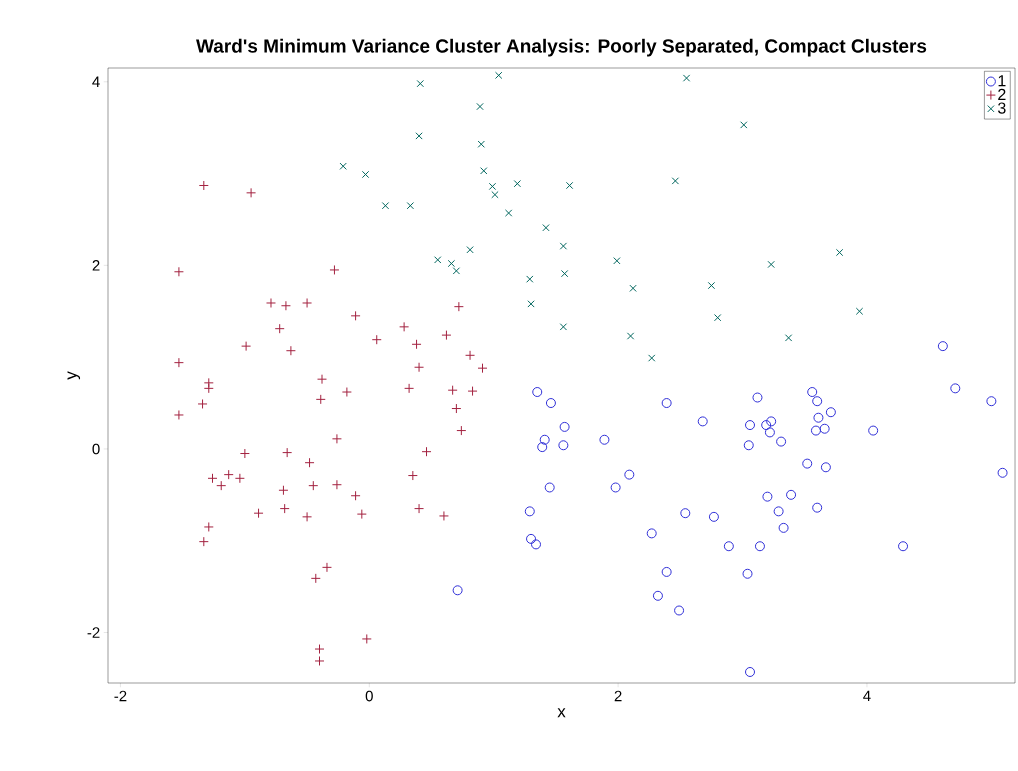 Image resolution: width=1018 pixels, height=771 pixels. Describe the element at coordinates (561, 47) in the screenshot. I see `chart-title: Ward's Minimum Variance Cluster Analysis: Poorly Separated, Compact Clusters` at that location.